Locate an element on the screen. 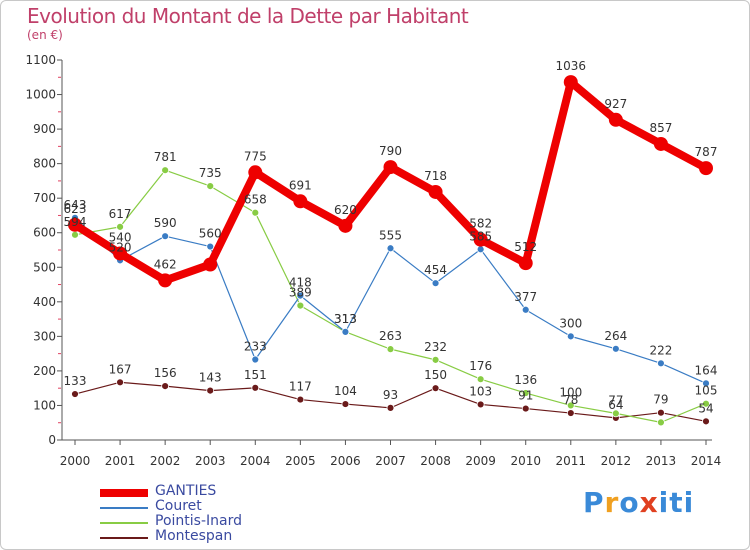  data-label: 1036 is located at coordinates (571, 66).